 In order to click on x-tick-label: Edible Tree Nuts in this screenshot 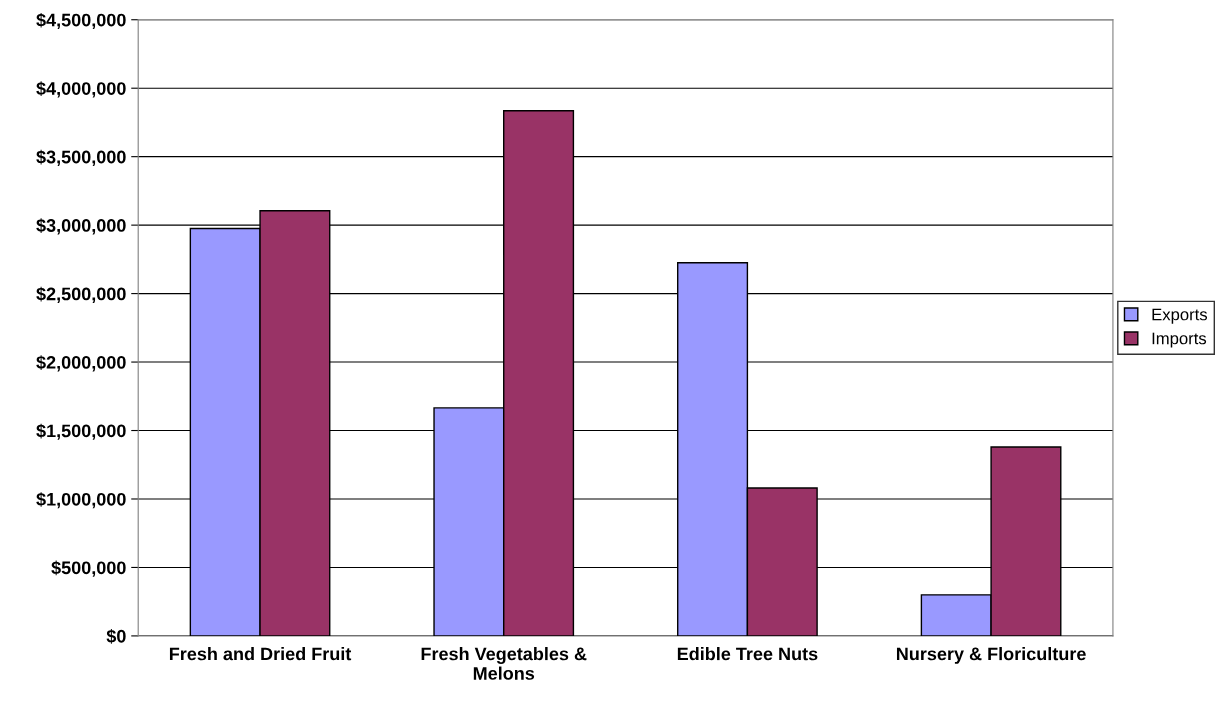, I will do `click(747, 654)`.